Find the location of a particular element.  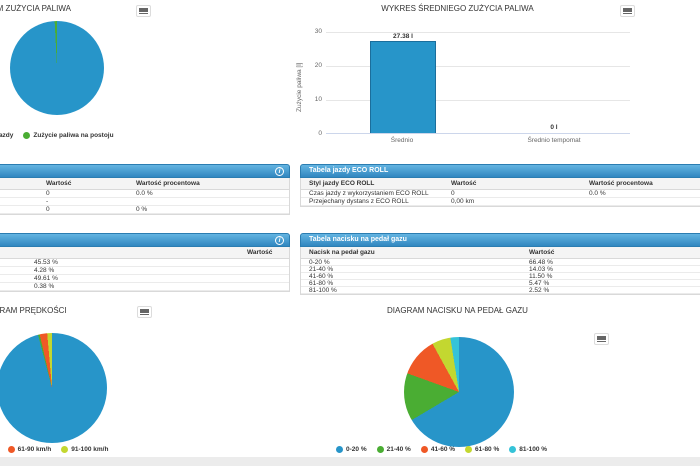

bar-value-label: 27.38 l is located at coordinates (403, 36).